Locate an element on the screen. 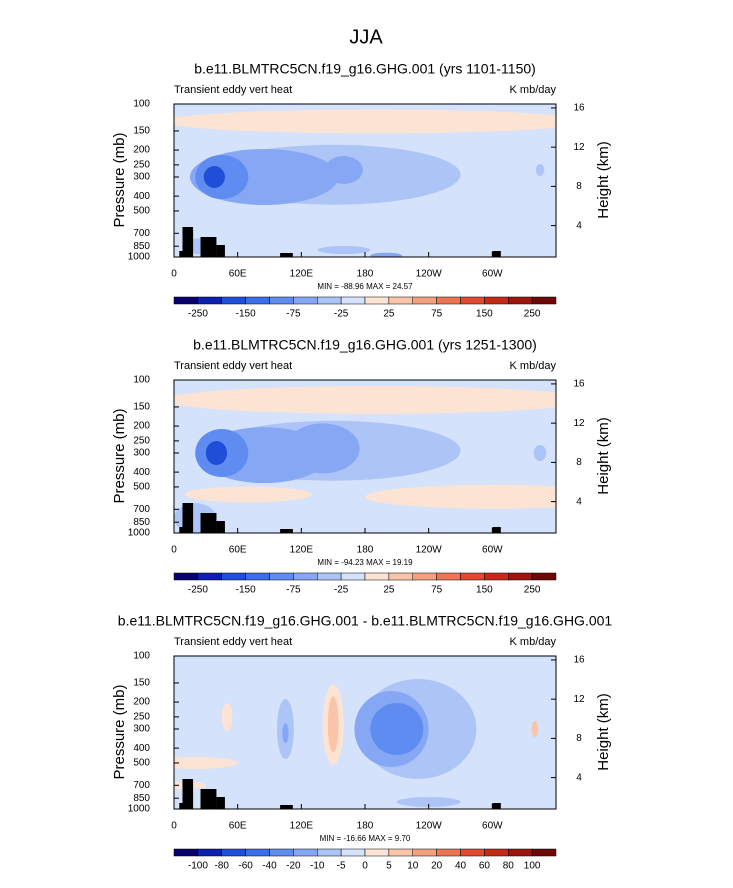 This screenshot has width=733, height=888. colorbar-label: 60 is located at coordinates (485, 866).